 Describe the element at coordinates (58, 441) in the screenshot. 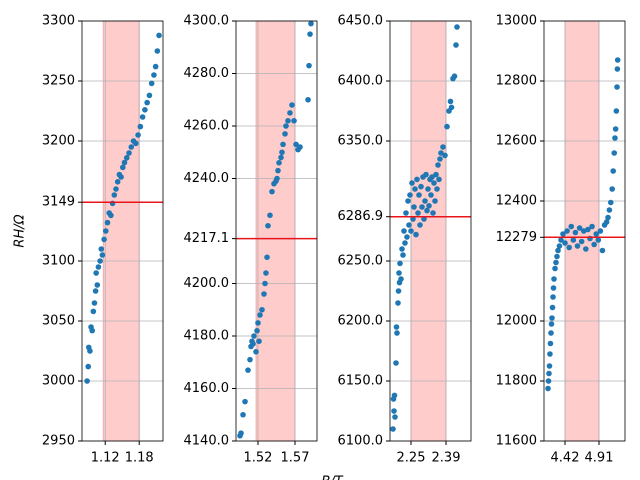

I see `y-tick-label: 2950` at that location.